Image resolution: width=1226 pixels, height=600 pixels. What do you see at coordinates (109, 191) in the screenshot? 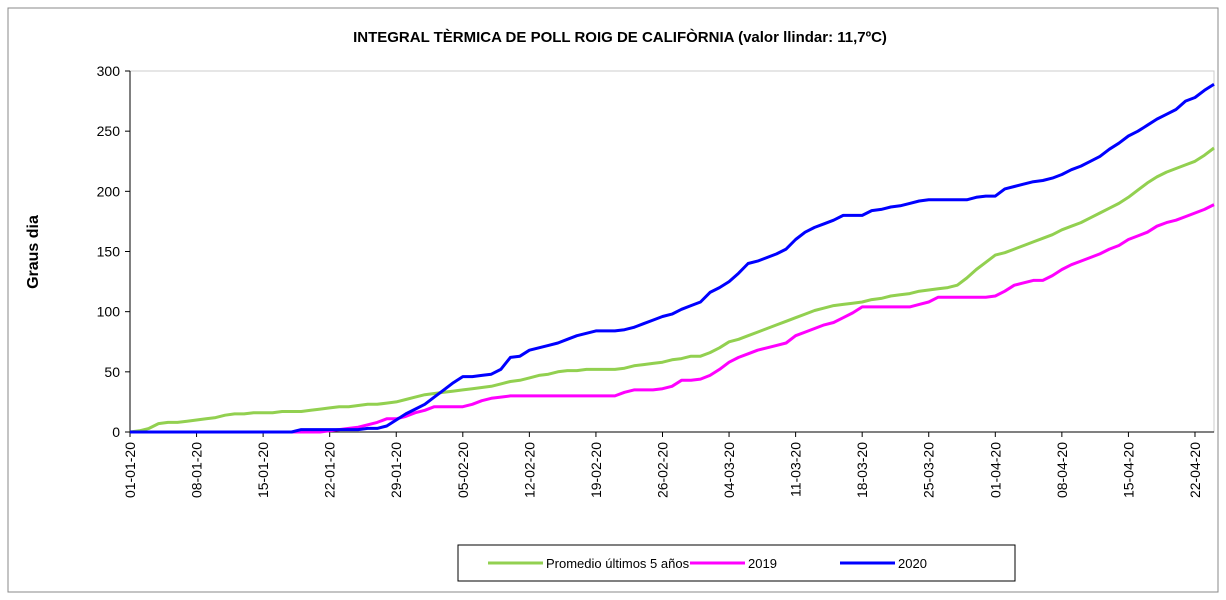
I see `y-tick-label: 200` at bounding box center [109, 191].